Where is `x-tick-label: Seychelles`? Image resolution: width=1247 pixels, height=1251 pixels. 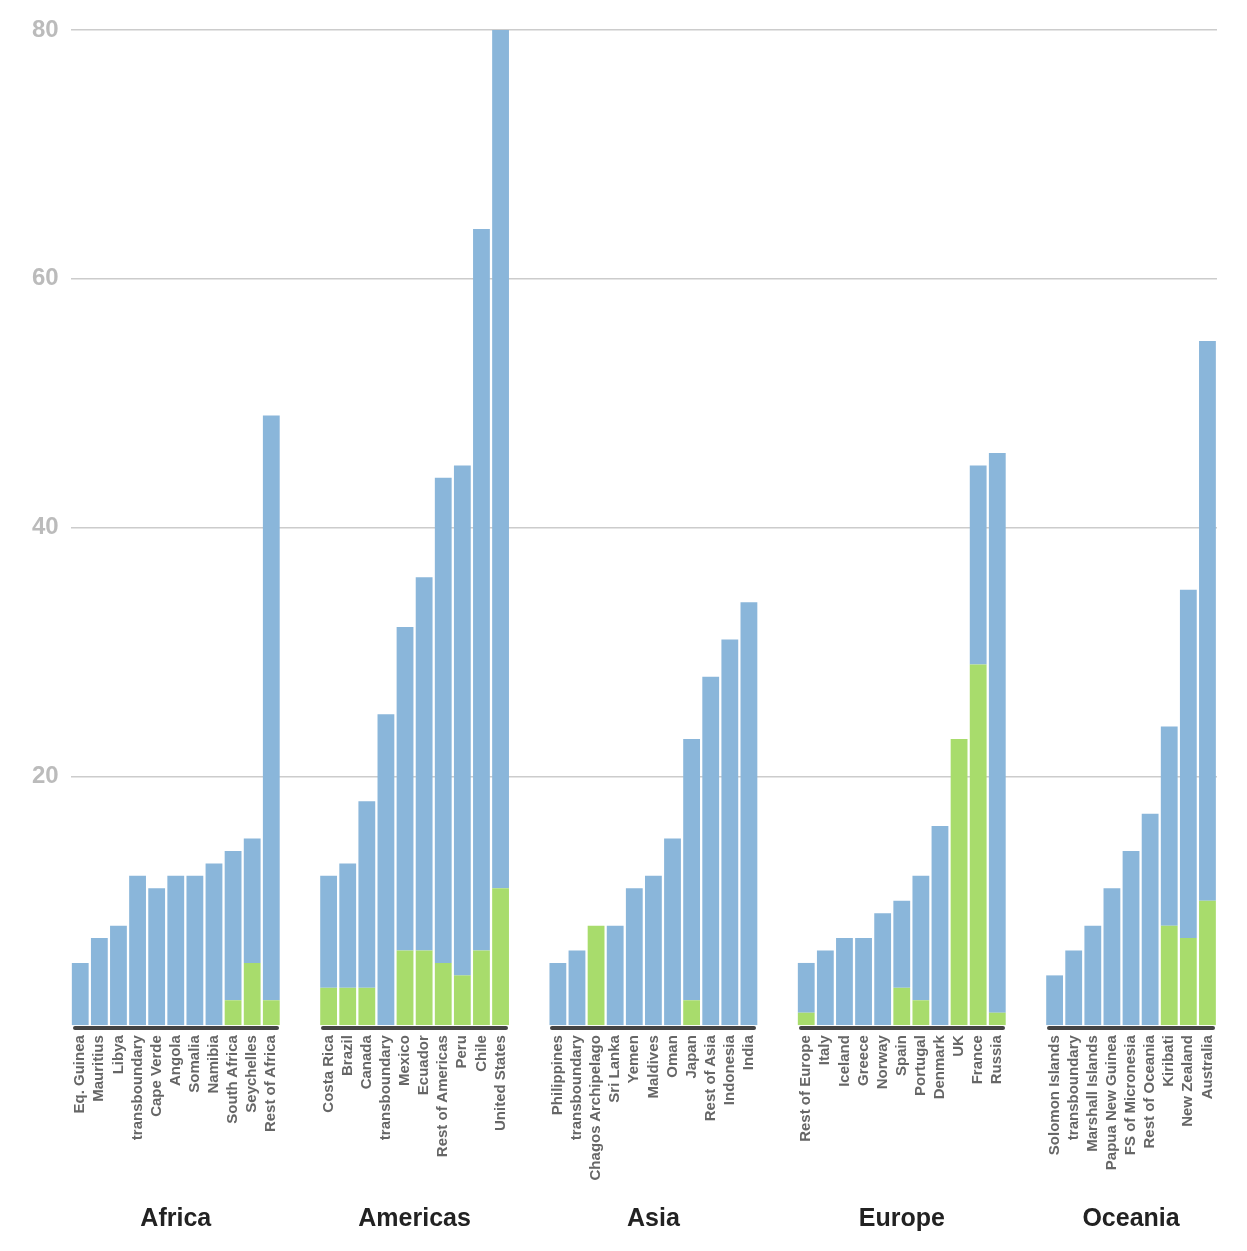
x-tick-label: Seychelles is located at coordinates (251, 1074).